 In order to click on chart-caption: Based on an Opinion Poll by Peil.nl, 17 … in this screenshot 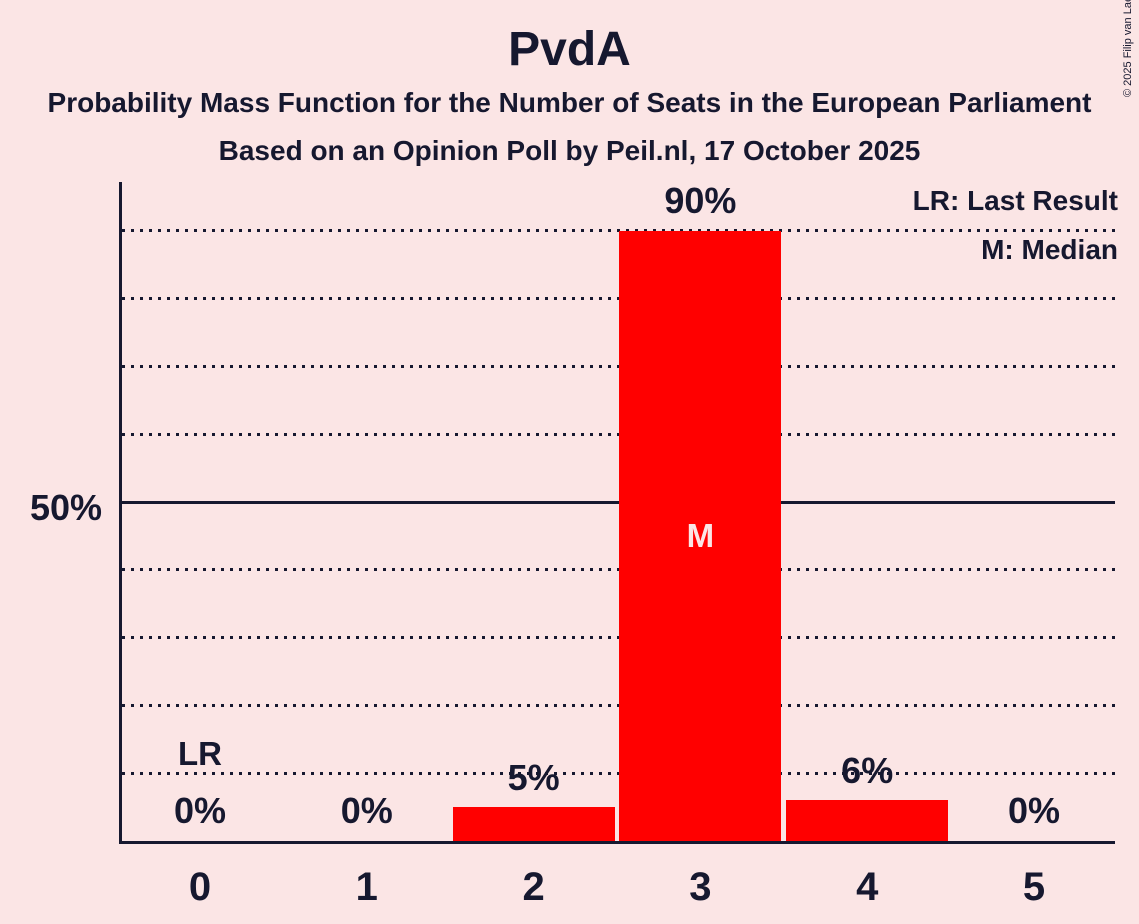, I will do `click(569, 150)`.